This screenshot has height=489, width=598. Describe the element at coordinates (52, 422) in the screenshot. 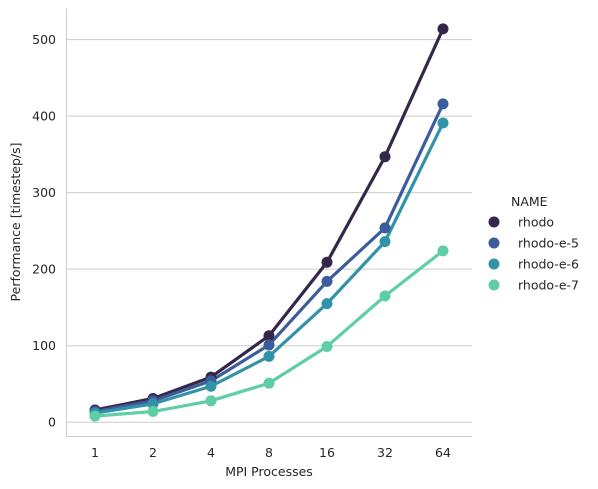

I see `y-tick-label: 0` at that location.